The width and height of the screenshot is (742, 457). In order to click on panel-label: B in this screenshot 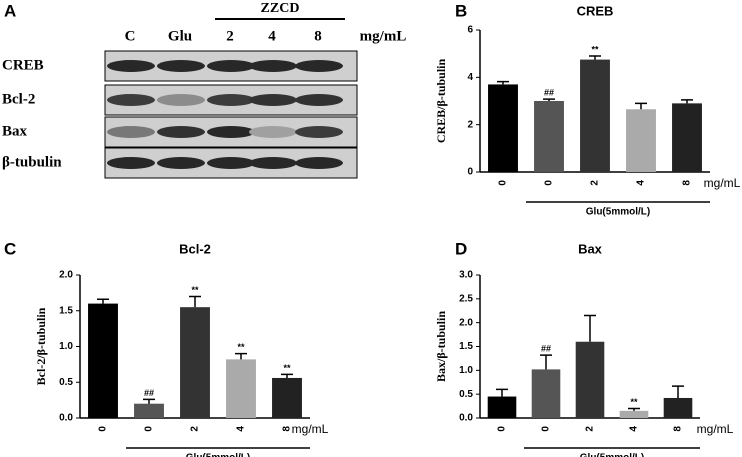, I will do `click(461, 10)`.